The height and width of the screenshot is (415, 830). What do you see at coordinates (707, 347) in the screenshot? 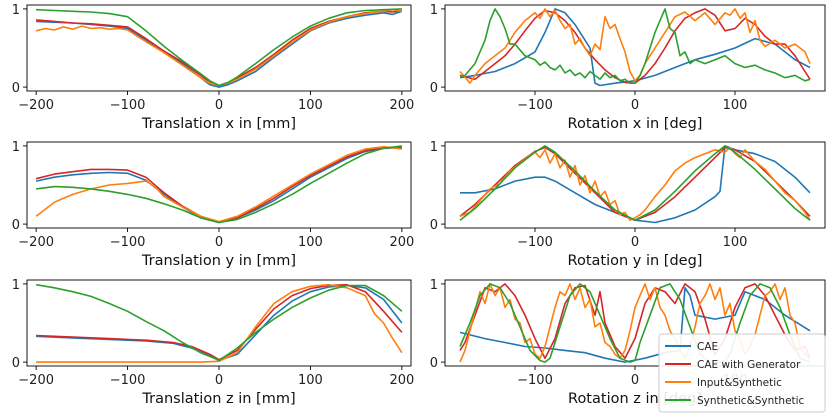
I see `legend-label-cae: CAE` at bounding box center [707, 347].